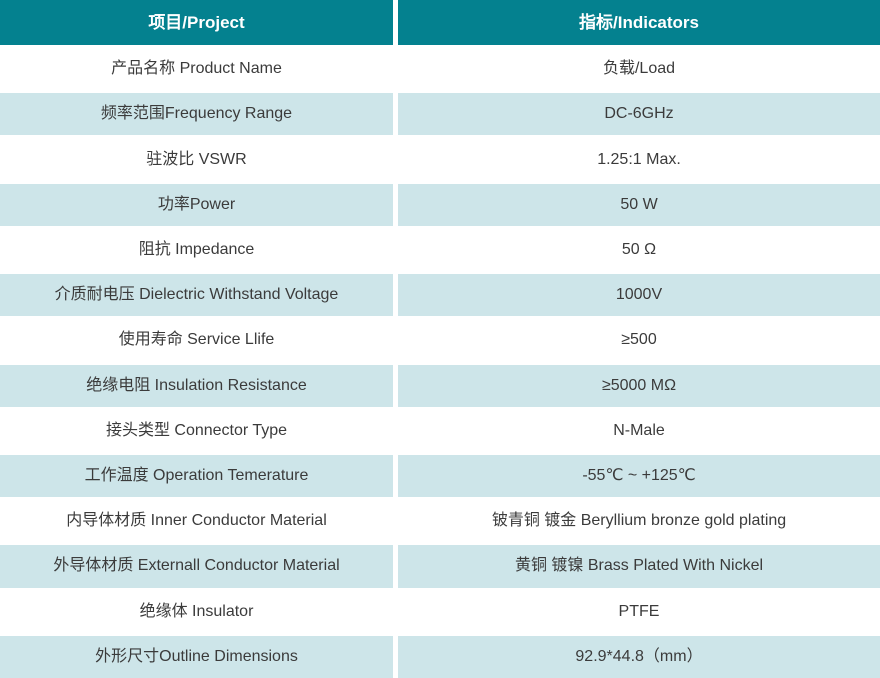 Image resolution: width=880 pixels, height=678 pixels. I want to click on column-header-project: 项目/Project, so click(196, 22).